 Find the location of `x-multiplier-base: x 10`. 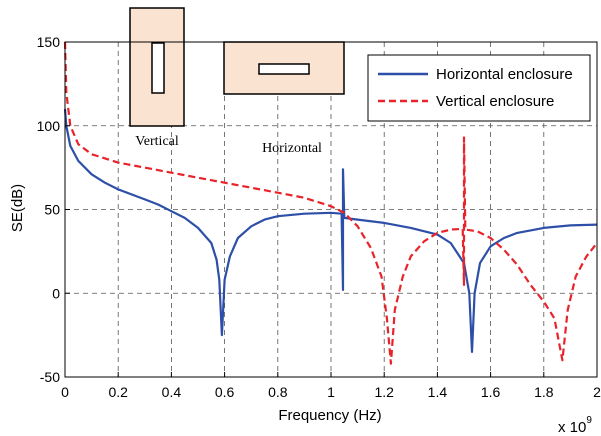

x-multiplier-base: x 10 is located at coordinates (572, 427).